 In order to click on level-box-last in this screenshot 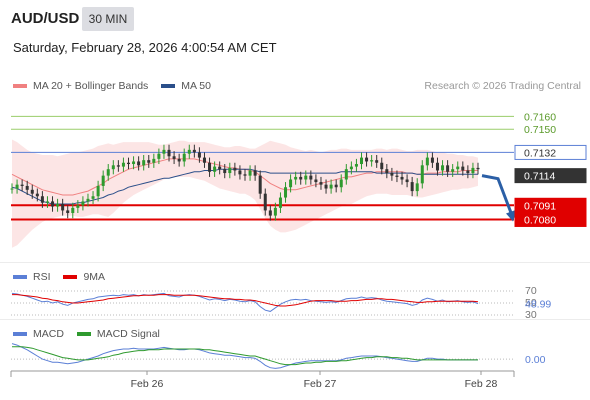, I will do `click(550, 176)`.